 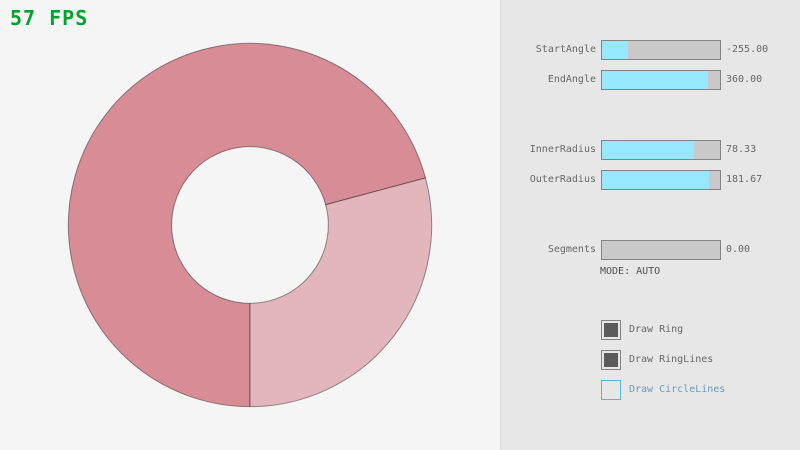 I want to click on draw-circlelines-label: Draw CircleLines, so click(x=677, y=389).